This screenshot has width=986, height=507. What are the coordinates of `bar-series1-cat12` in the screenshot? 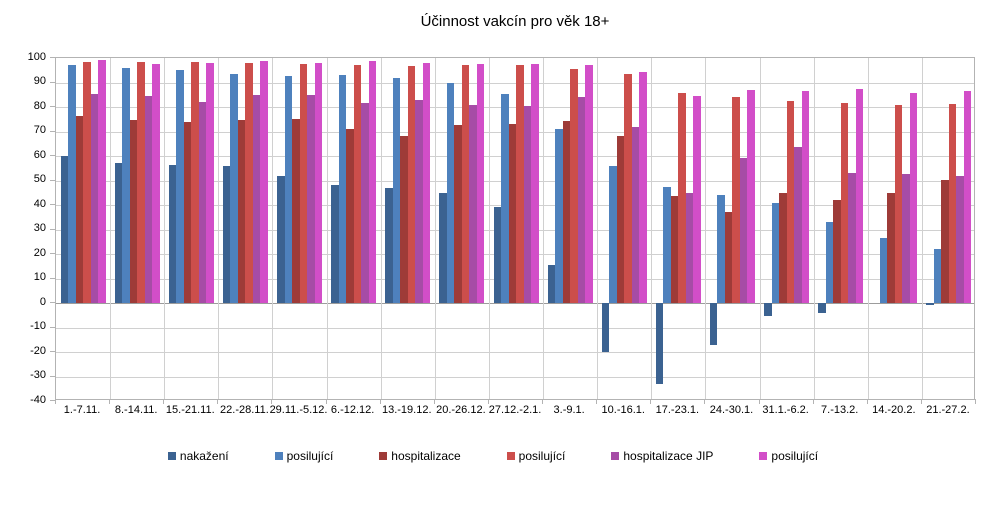 It's located at (659, 343).